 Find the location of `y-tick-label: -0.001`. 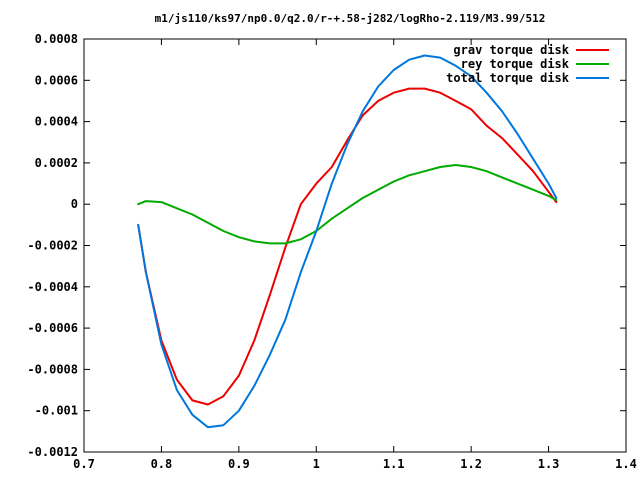

y-tick-label: -0.001 is located at coordinates (56, 411).